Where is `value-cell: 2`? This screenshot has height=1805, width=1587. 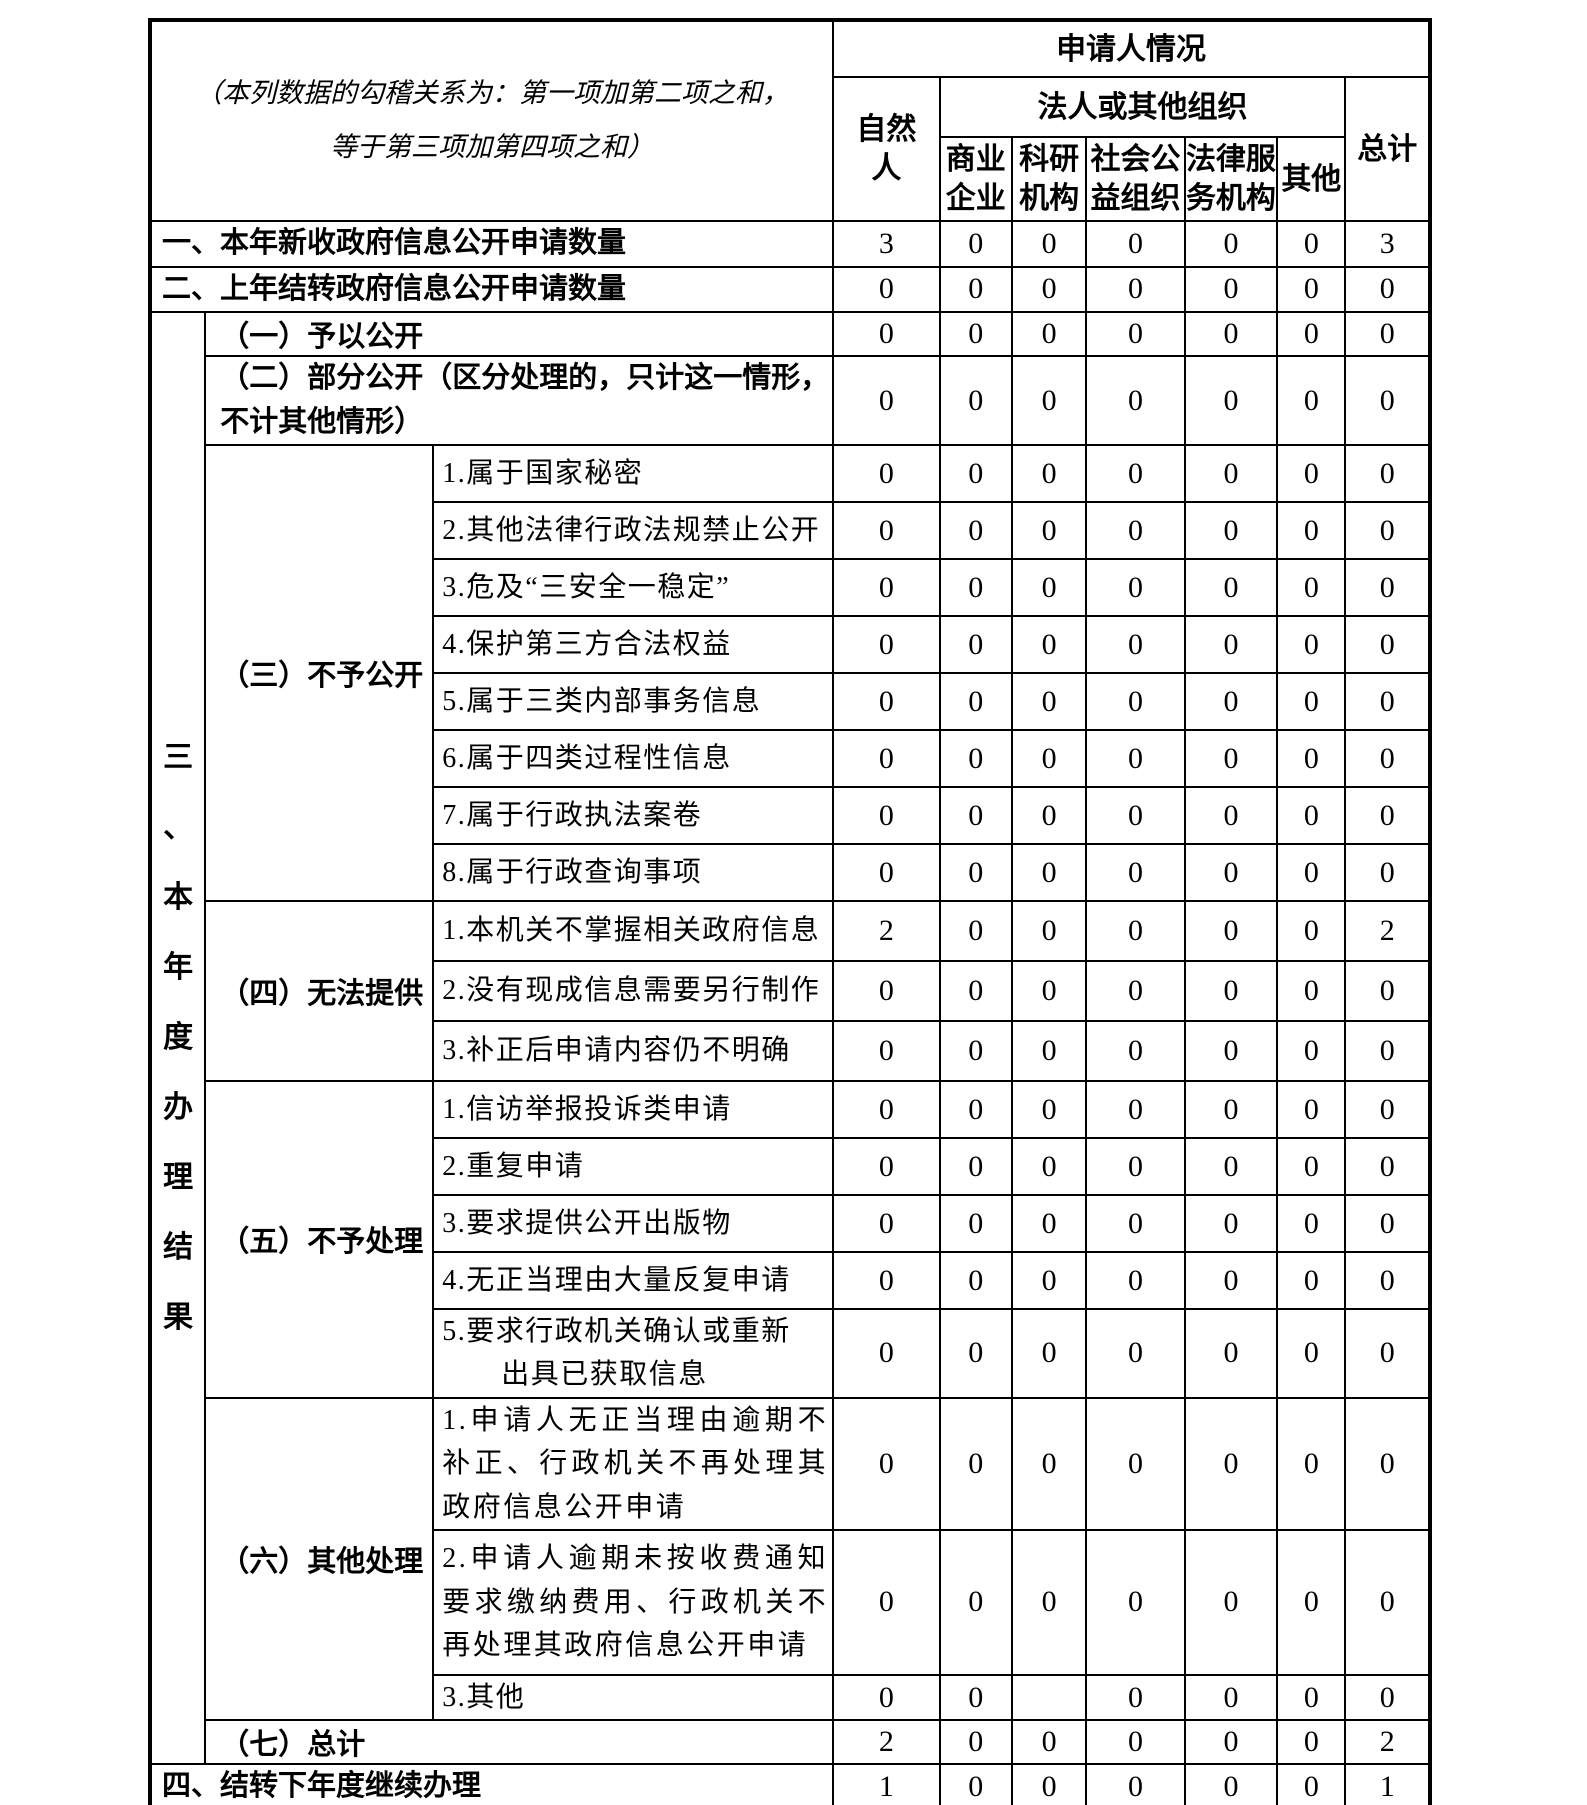 value-cell: 2 is located at coordinates (886, 931).